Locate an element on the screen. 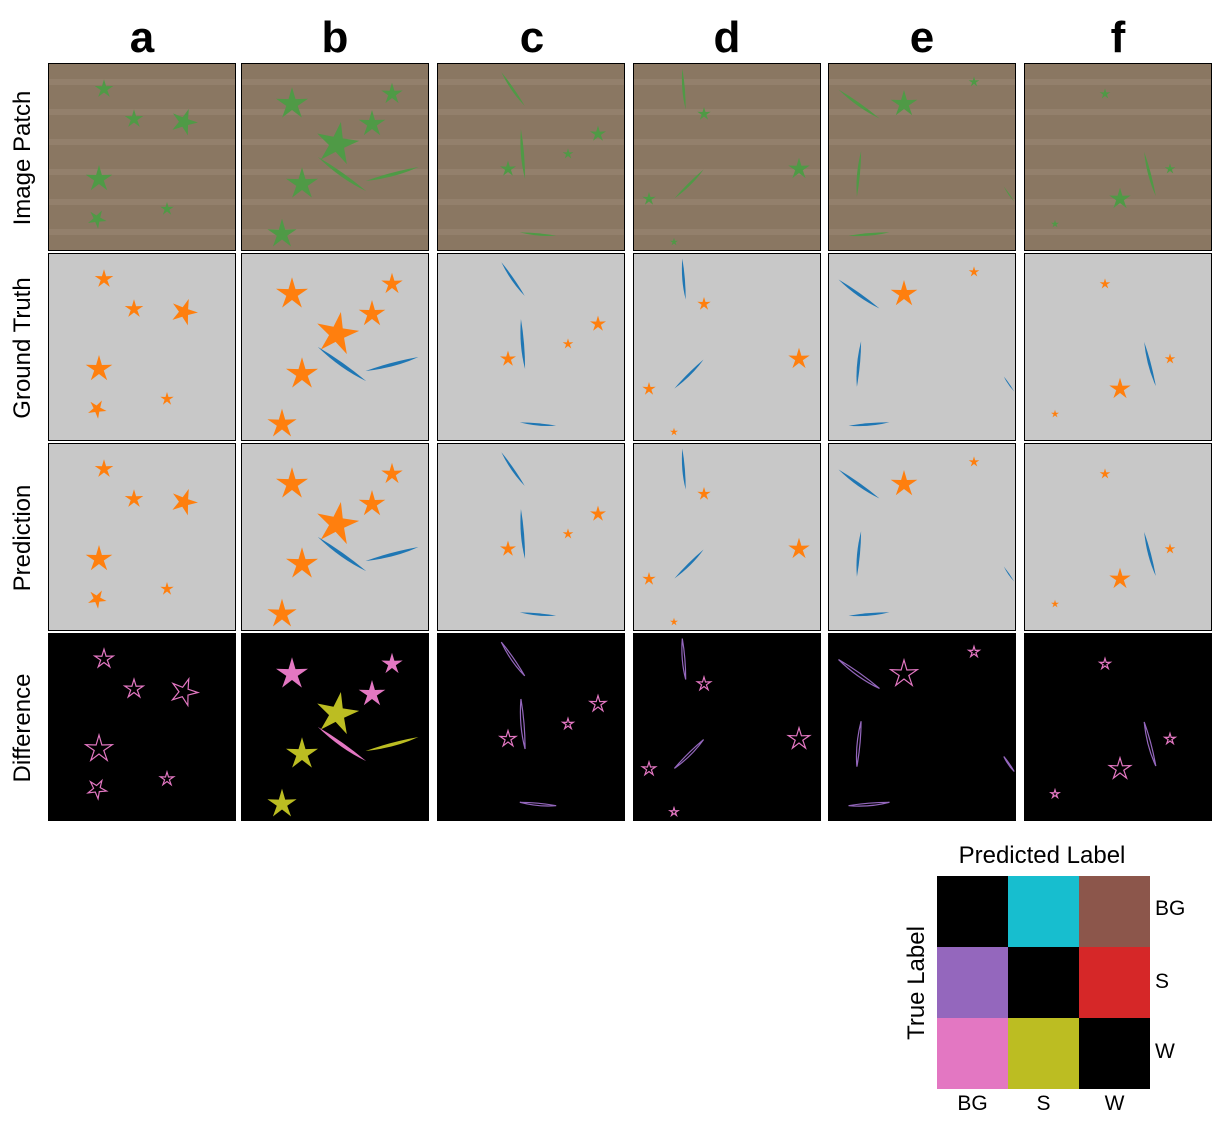  panel-prediction-a is located at coordinates (142, 537).